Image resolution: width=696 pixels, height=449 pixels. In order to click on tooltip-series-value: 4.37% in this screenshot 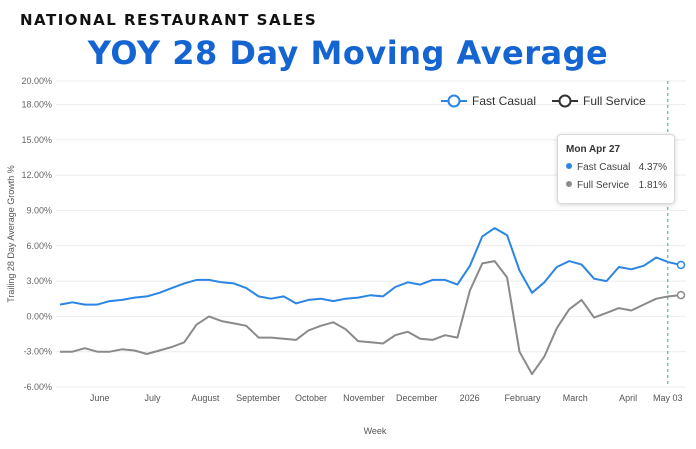, I will do `click(652, 167)`.